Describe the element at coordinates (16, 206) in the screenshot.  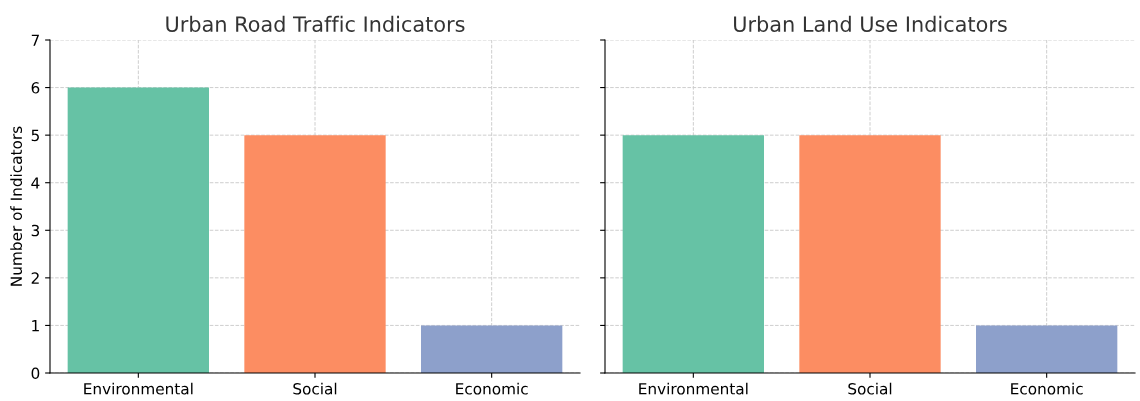
I see `y-axis-title: Number of Indicators` at that location.